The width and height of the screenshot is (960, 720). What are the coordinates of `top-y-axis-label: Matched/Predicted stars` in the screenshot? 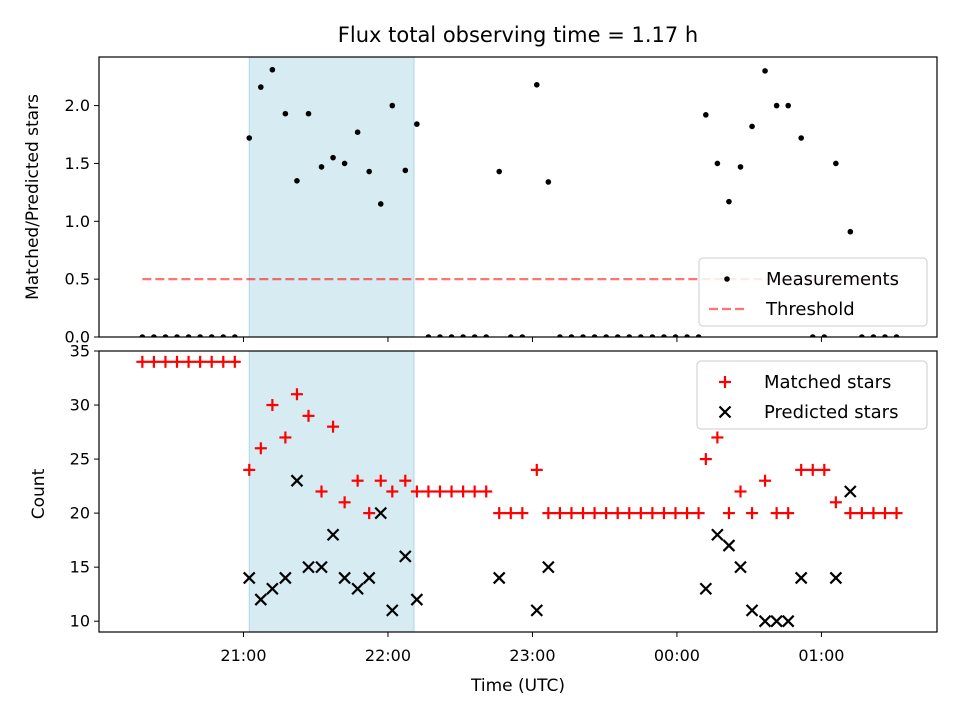 It's located at (33, 197).